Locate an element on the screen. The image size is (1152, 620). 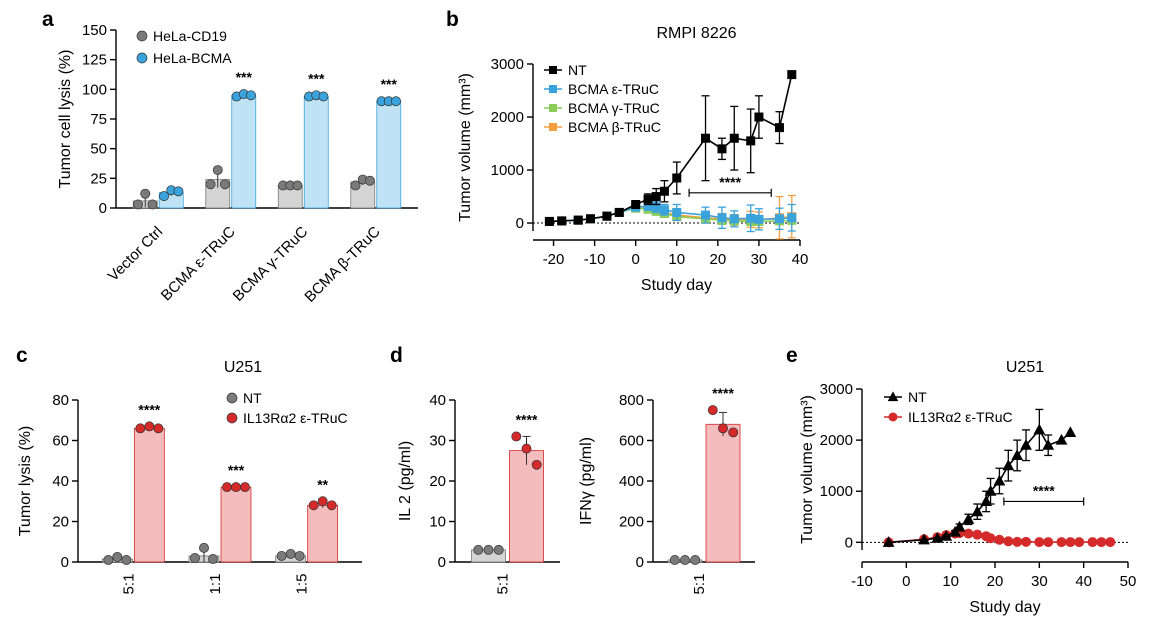
panel-a-category-label: Vector Ctrl is located at coordinates (136, 254).